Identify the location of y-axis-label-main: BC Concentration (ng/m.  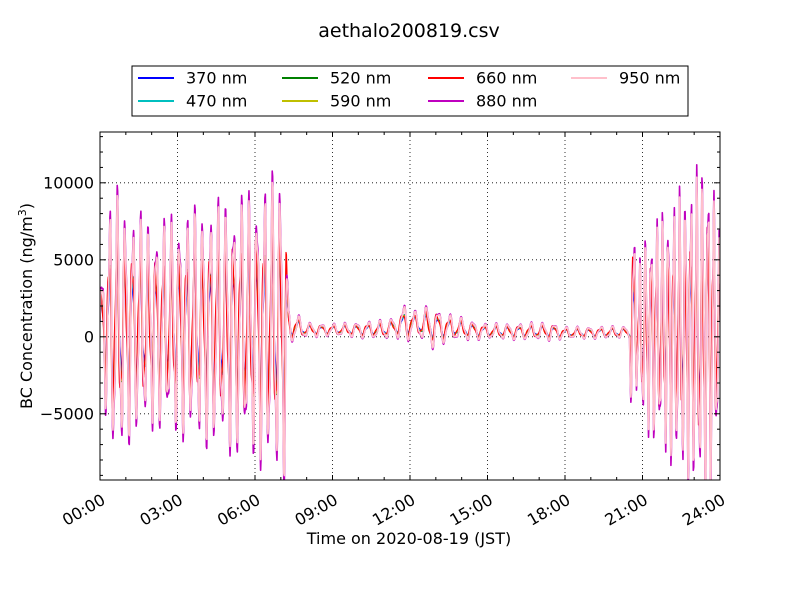
(26, 312).